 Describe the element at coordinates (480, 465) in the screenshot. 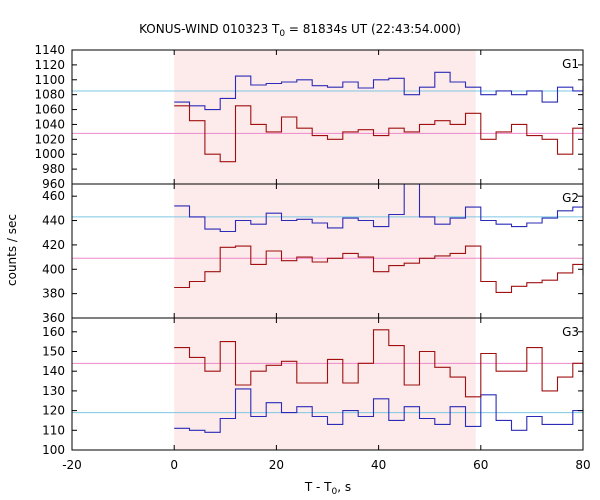

I see `x-tick-label: 60` at that location.